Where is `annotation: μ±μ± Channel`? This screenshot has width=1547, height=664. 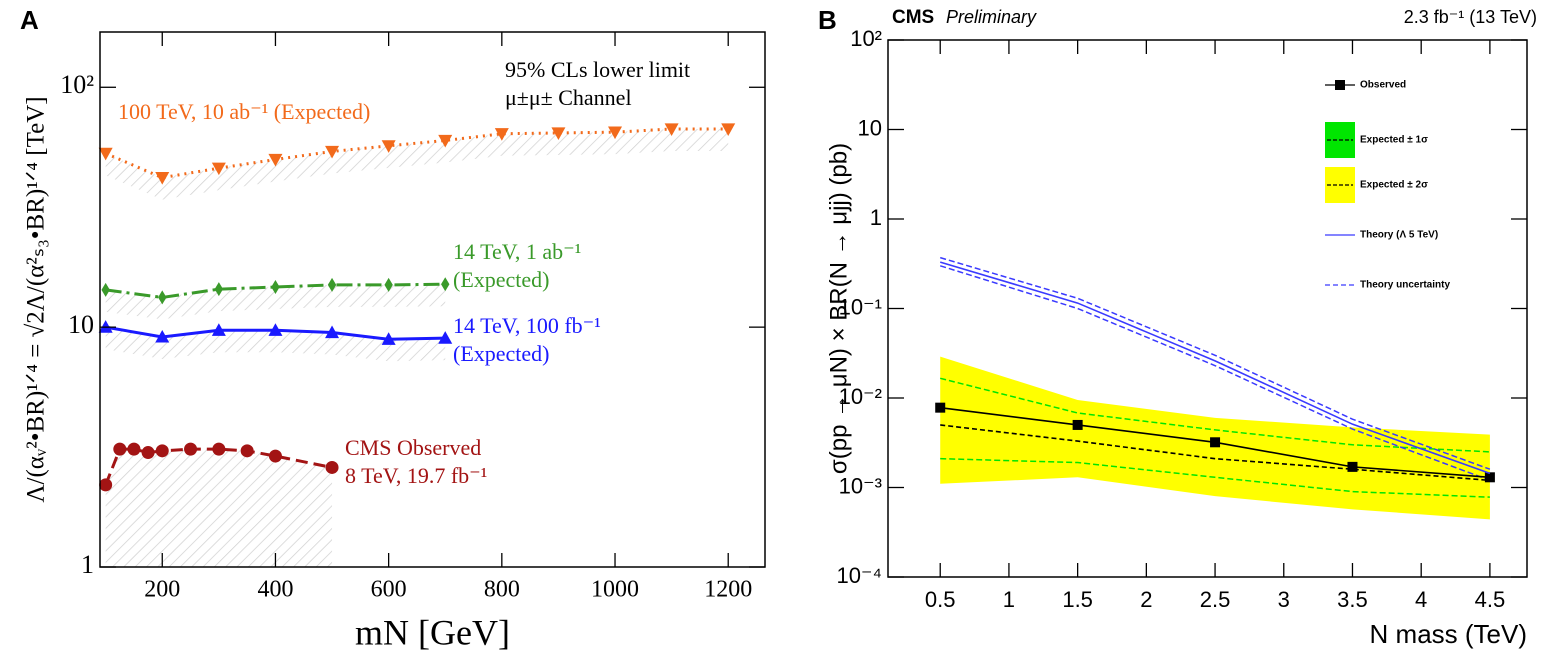 annotation: μ±μ± Channel is located at coordinates (568, 97).